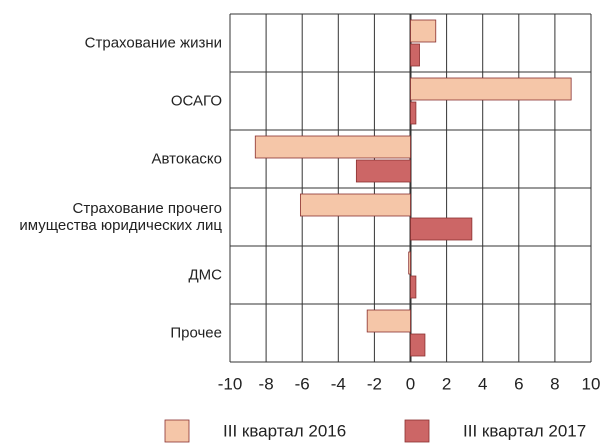 The width and height of the screenshot is (610, 445). What do you see at coordinates (196, 333) in the screenshot?
I see `y-tick-label: Прочее` at bounding box center [196, 333].